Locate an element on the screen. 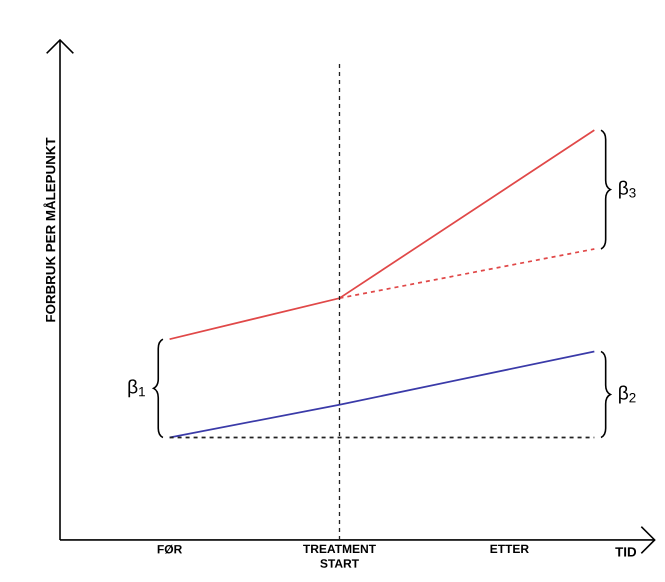 This screenshot has width=665, height=582. x-tick-label: ETTER is located at coordinates (509, 548).